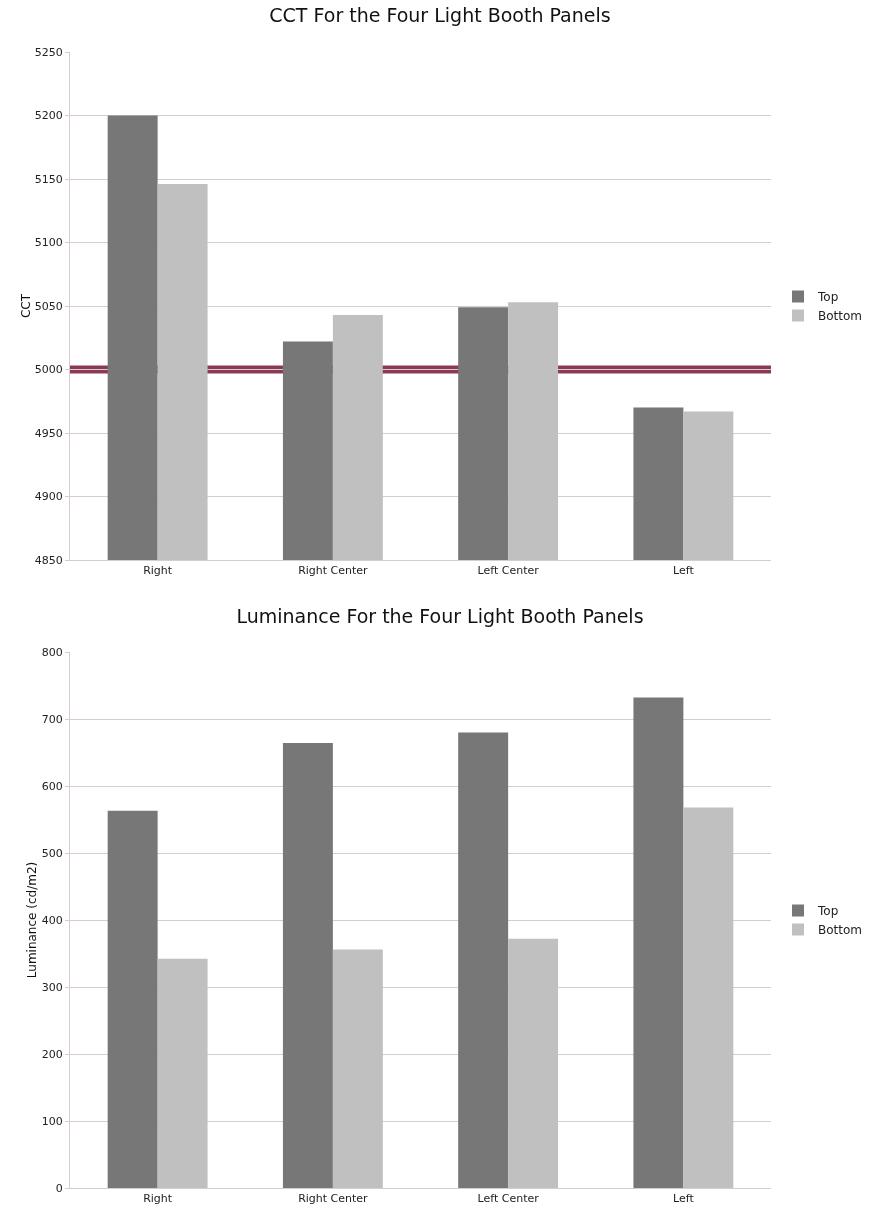 This screenshot has width=880, height=1228. Describe the element at coordinates (48, 179) in the screenshot. I see `y-tick-label: 5150` at that location.